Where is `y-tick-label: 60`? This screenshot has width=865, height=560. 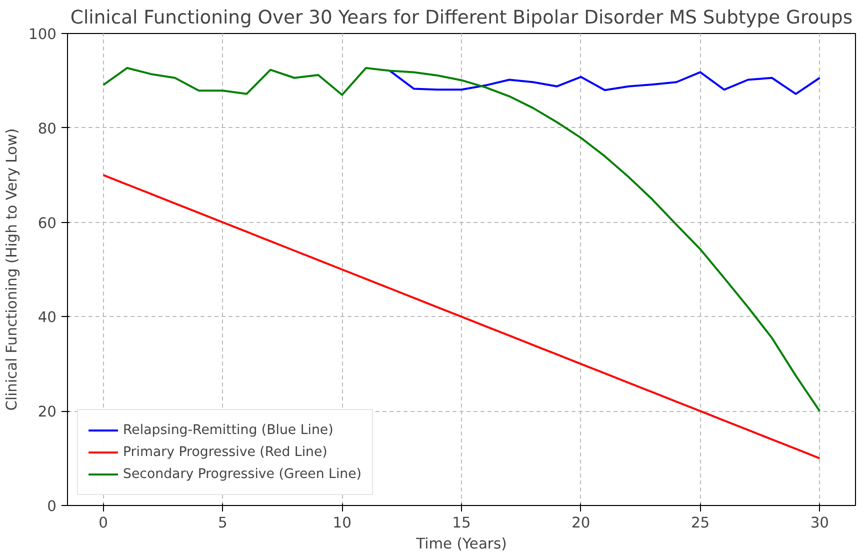
y-tick-label: 60 is located at coordinates (47, 223).